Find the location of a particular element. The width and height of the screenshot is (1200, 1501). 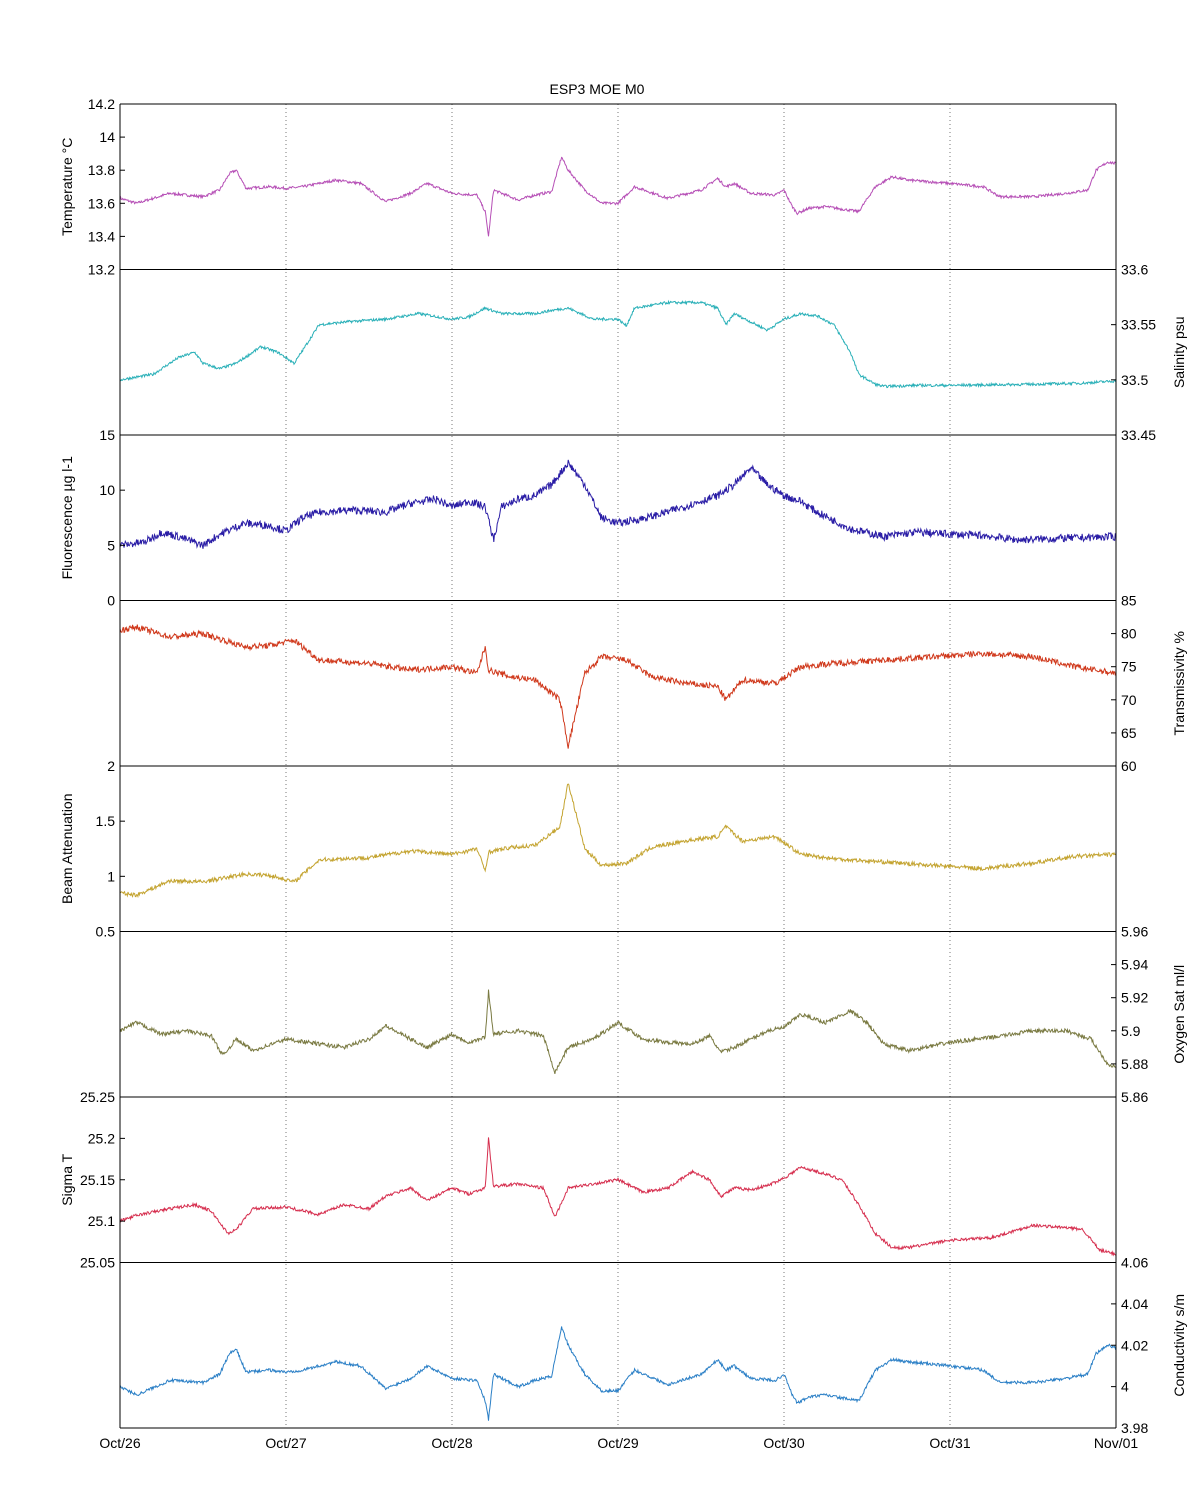

x-tick-label: Oct/28 is located at coordinates (451, 1443).